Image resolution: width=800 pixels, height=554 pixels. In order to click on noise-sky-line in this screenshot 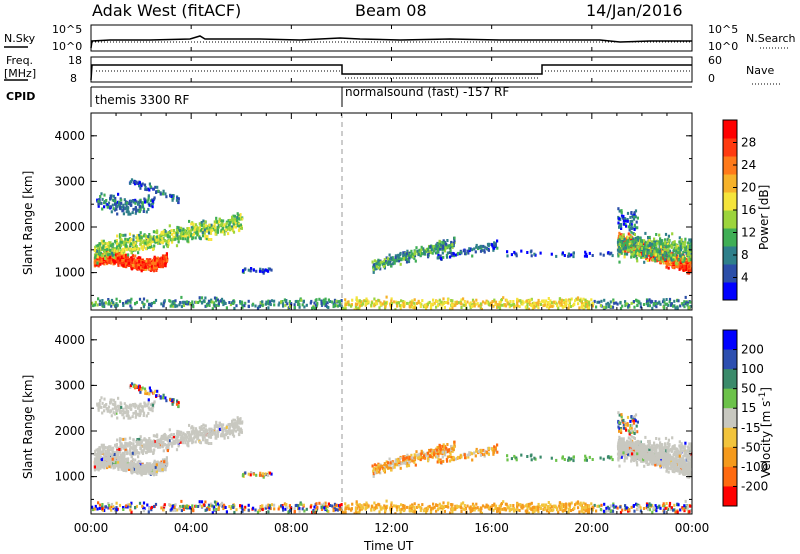, I will do `click(391, 42)`.